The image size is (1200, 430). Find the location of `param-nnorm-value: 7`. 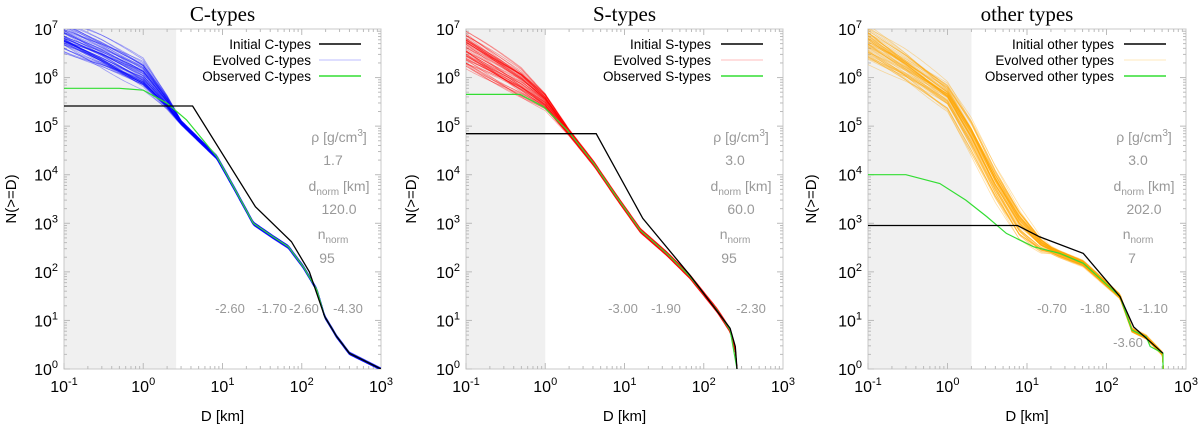

param-nnorm-value: 7 is located at coordinates (1132, 258).